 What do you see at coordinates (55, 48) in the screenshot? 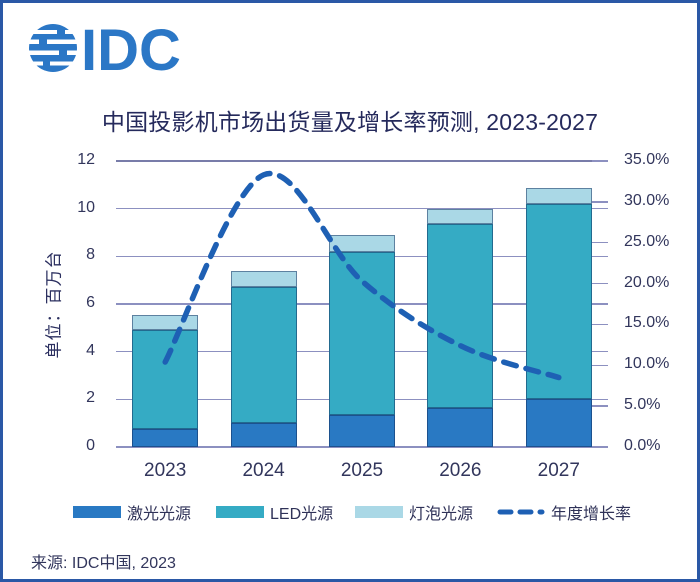
I see `globe-icon` at bounding box center [55, 48].